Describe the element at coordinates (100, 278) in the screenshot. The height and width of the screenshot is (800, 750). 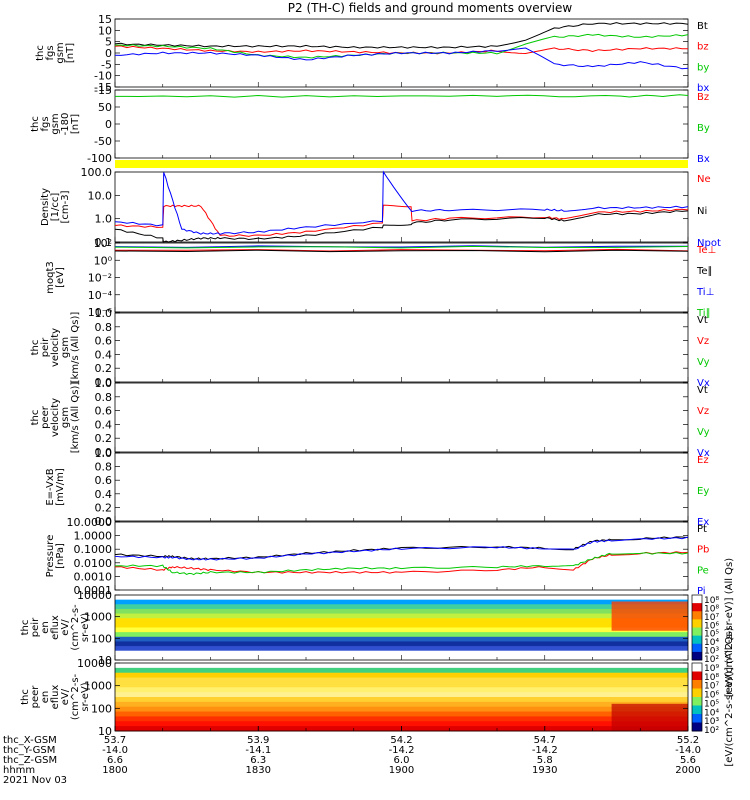
I see `y-tick-label: 10⁻²` at that location.